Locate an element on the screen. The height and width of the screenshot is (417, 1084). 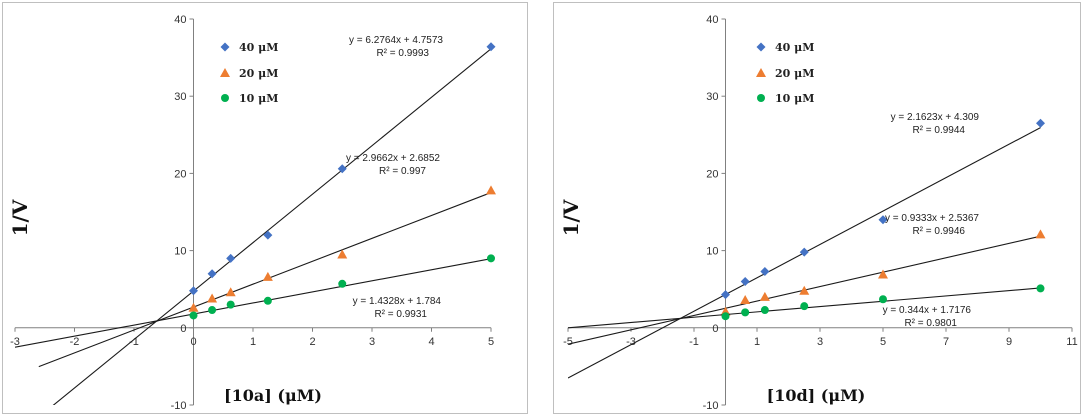
x-axis-title: [10d] (μM) is located at coordinates (816, 395).